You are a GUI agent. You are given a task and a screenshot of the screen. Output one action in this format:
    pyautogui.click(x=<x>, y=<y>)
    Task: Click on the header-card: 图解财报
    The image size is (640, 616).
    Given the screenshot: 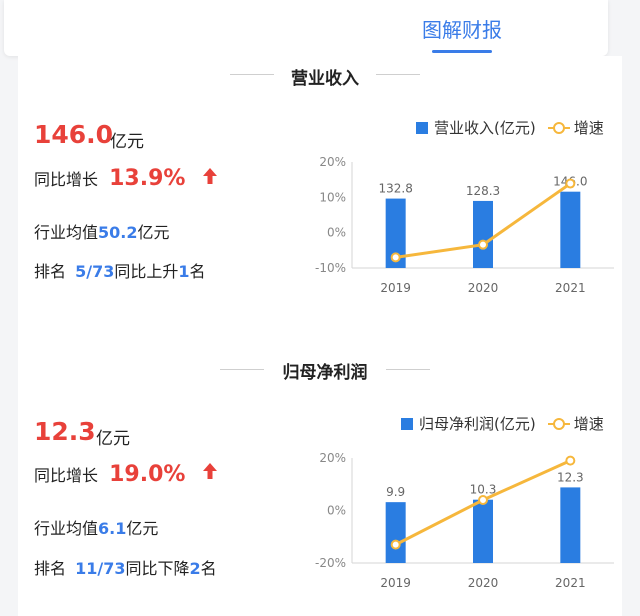 What is the action you would take?
    pyautogui.click(x=306, y=28)
    